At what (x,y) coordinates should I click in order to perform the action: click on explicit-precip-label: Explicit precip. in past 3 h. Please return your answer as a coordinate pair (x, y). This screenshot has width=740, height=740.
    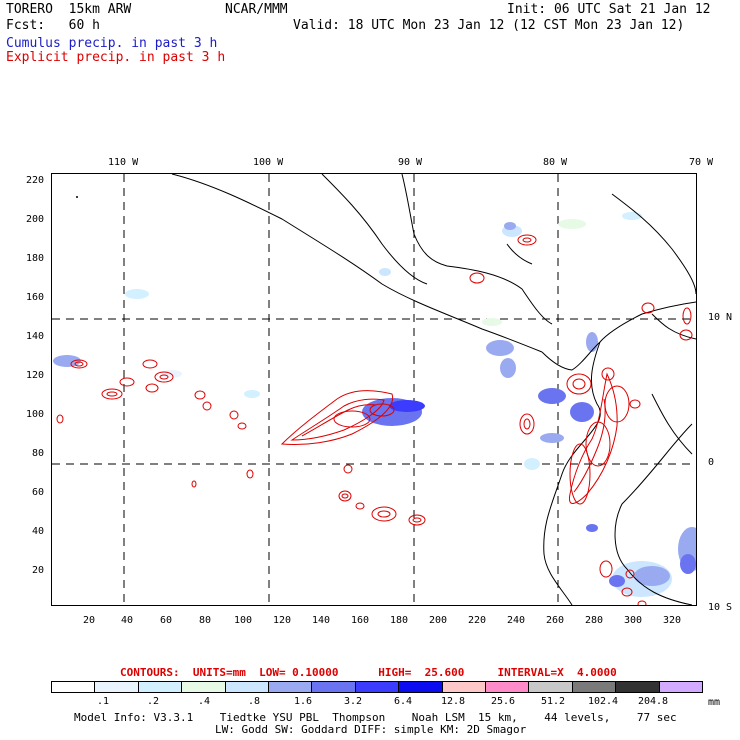
    Looking at the image, I should click on (116, 57).